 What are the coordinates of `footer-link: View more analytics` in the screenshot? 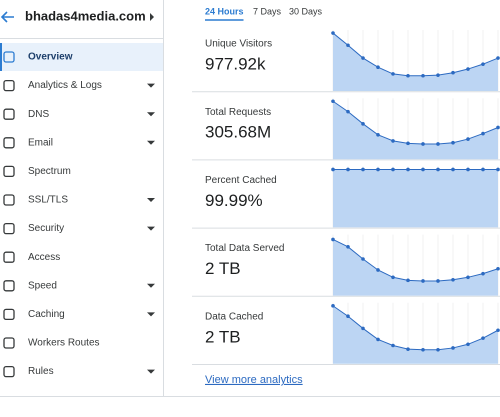 It's located at (254, 380).